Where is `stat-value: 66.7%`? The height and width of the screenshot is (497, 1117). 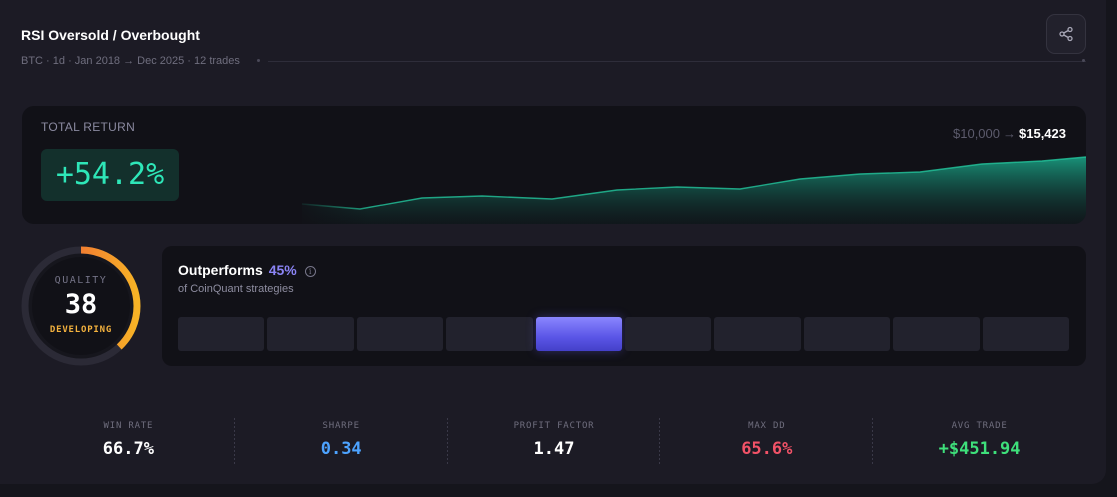 stat-value: 66.7% is located at coordinates (128, 449).